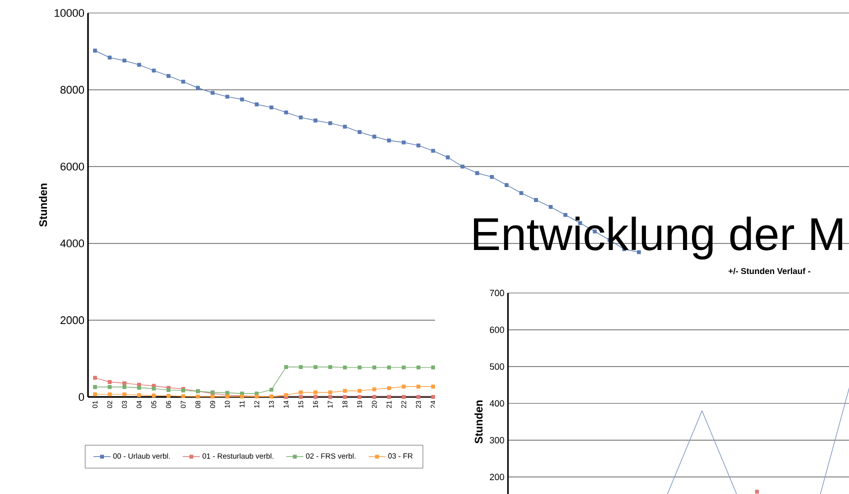 The image size is (849, 494). I want to click on y-tick-label: 0, so click(81, 397).